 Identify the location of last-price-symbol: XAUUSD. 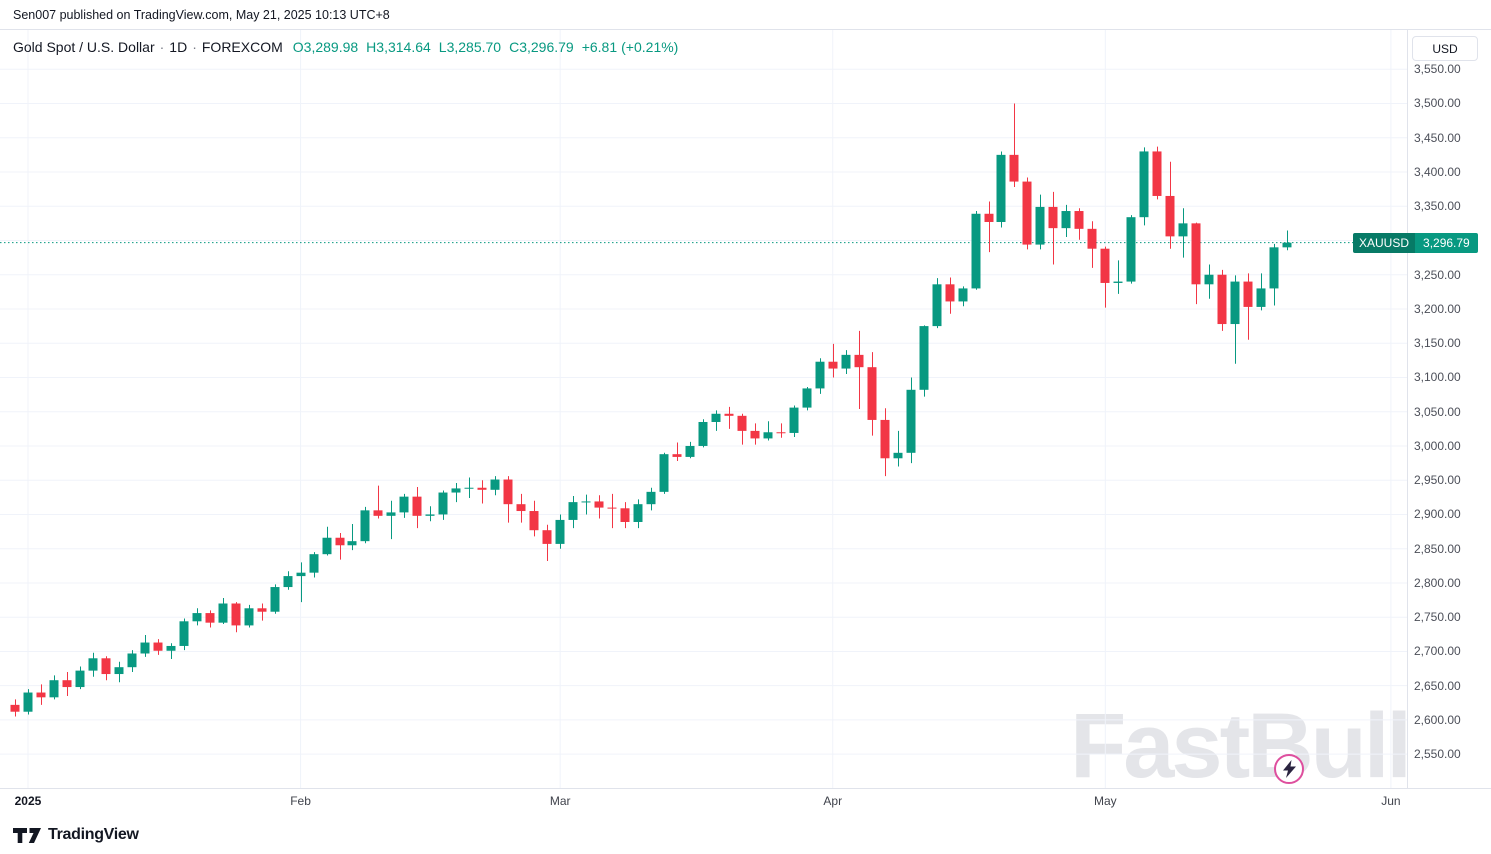
(1384, 242).